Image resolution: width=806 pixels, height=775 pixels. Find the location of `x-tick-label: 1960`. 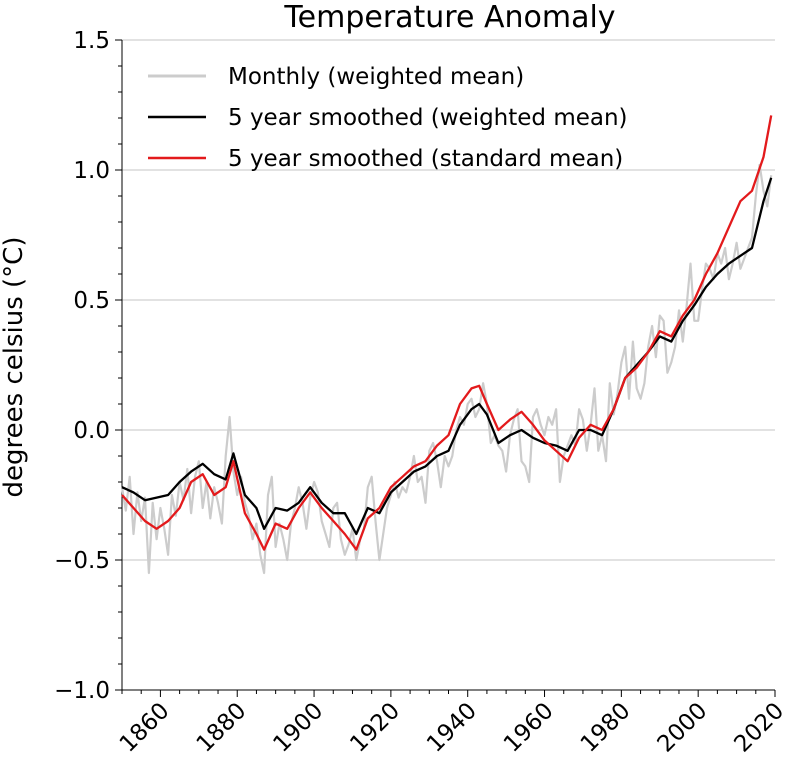

x-tick-label: 1960 is located at coordinates (529, 728).